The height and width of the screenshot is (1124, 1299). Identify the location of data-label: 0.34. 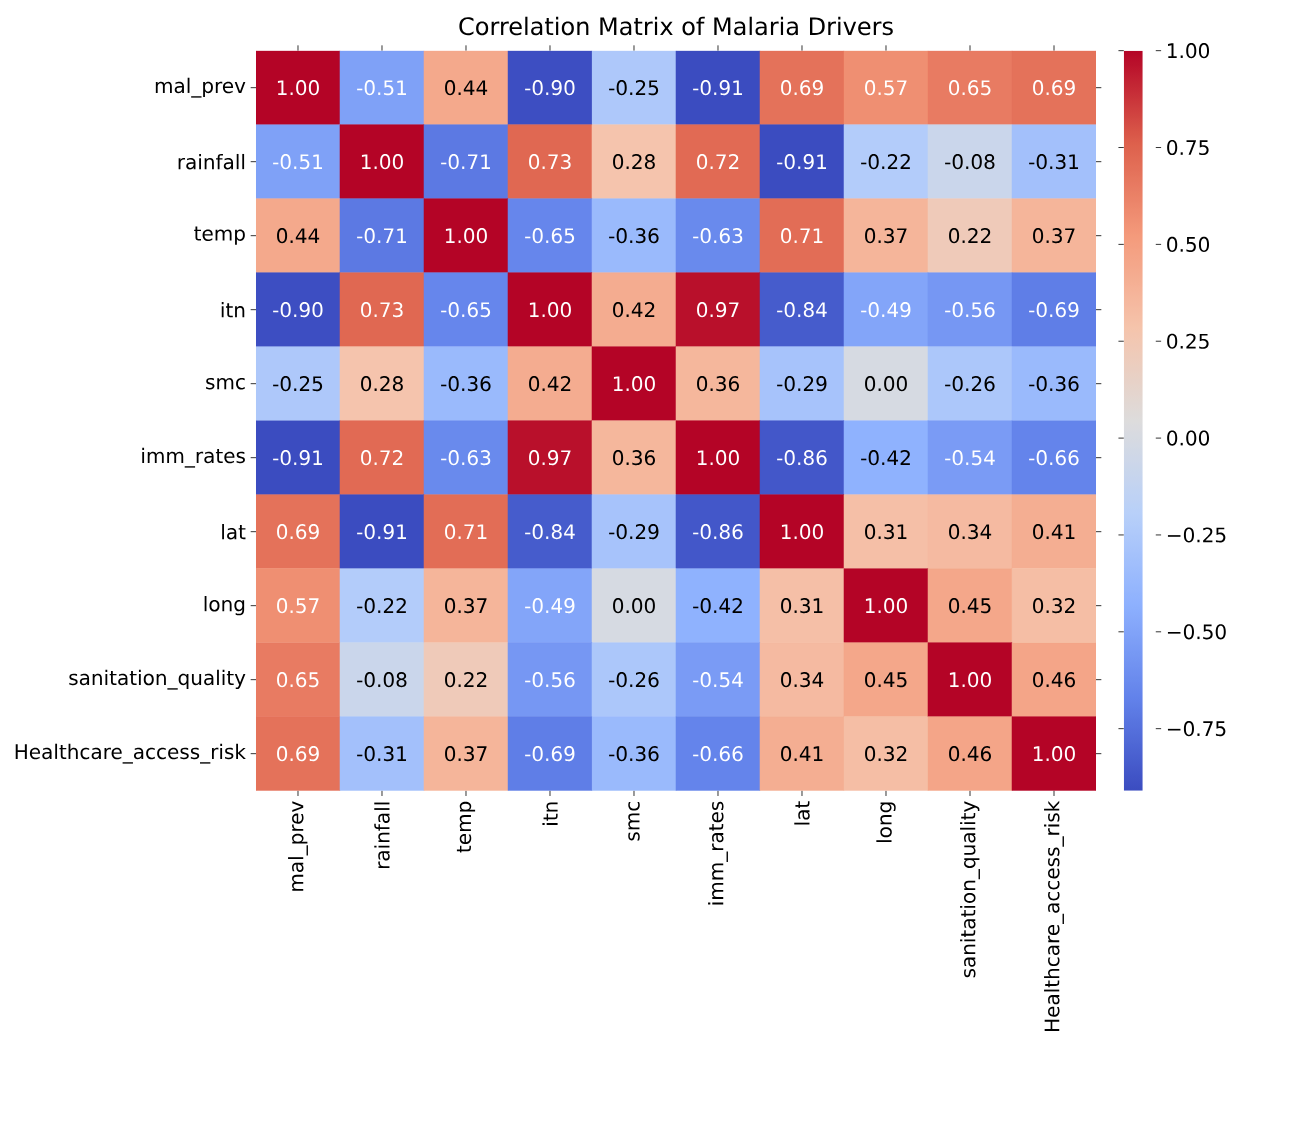
(970, 532).